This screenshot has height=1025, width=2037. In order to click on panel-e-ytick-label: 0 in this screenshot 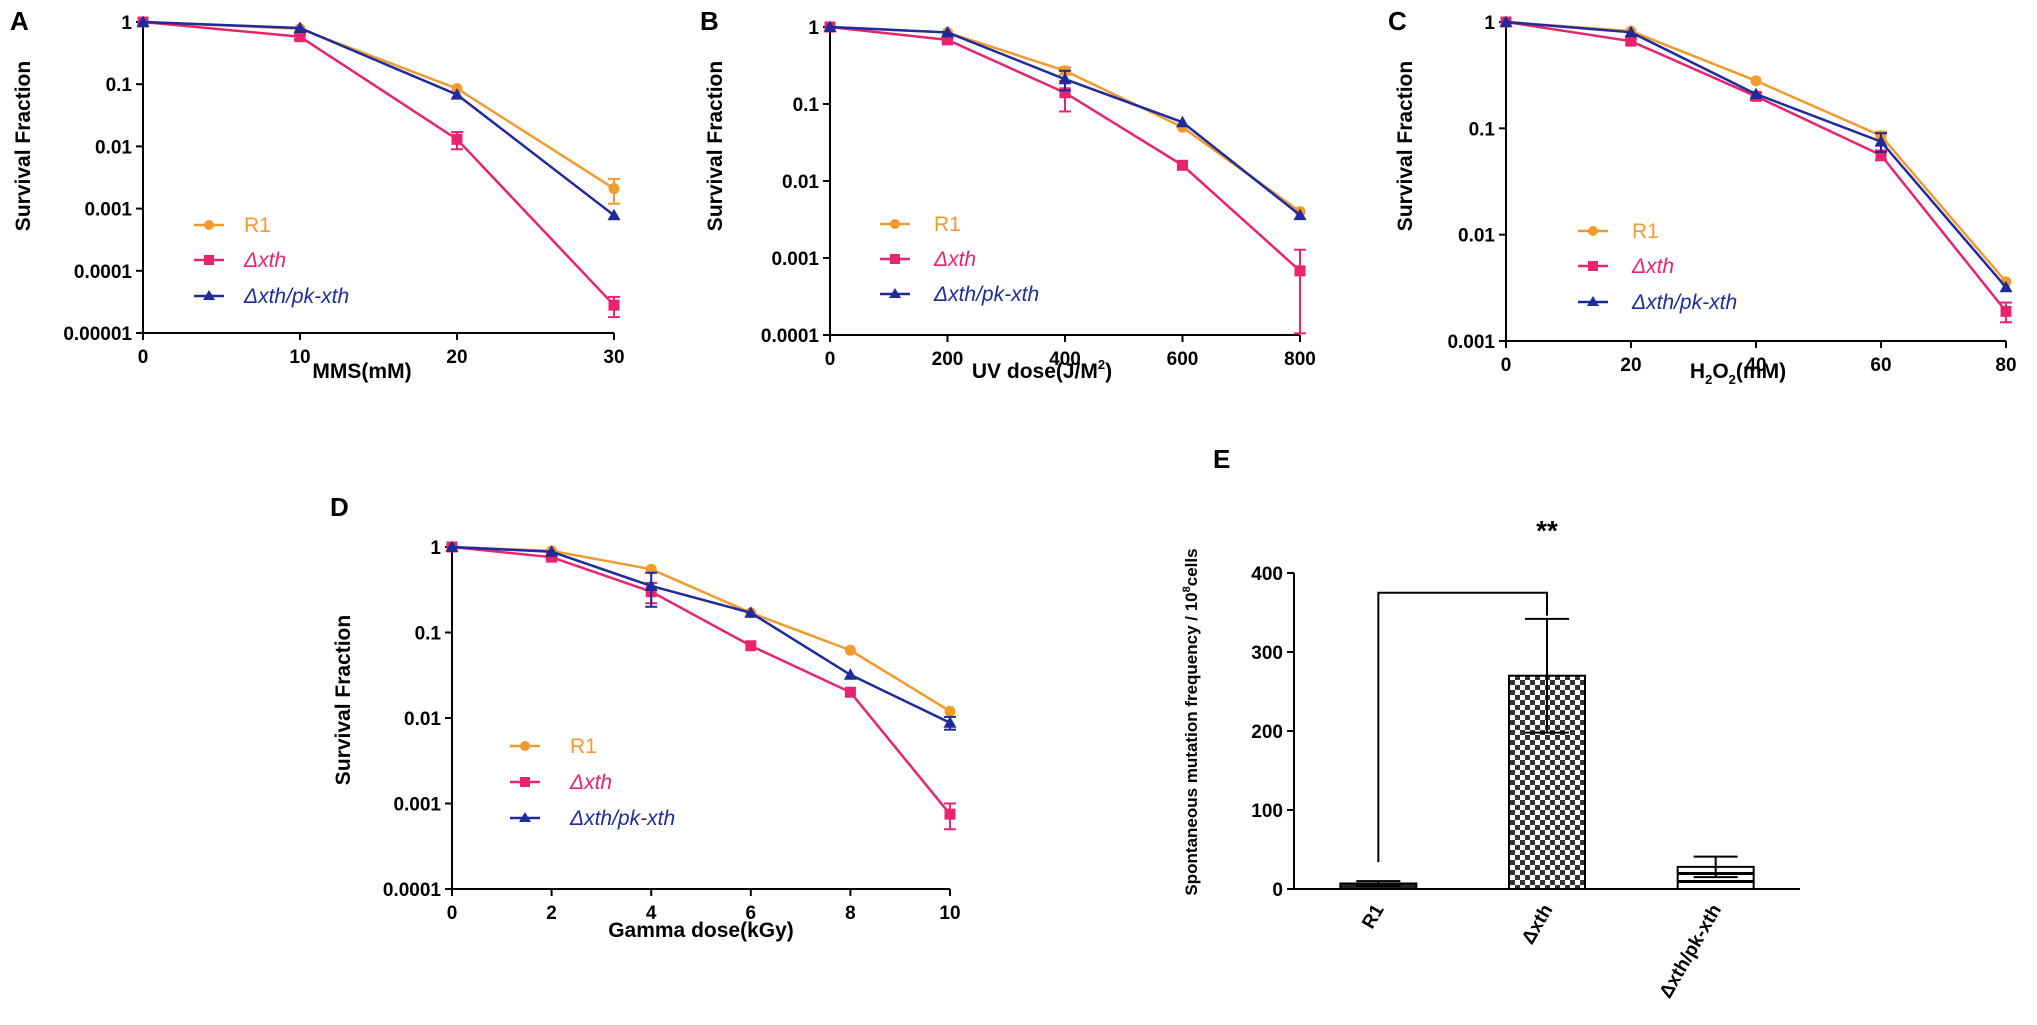, I will do `click(1277, 890)`.